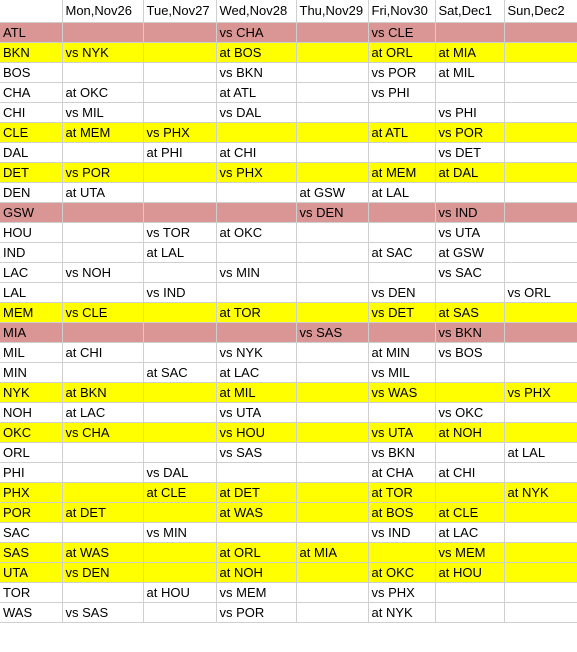  Describe the element at coordinates (31, 152) in the screenshot. I see `team-cell: DAL` at that location.